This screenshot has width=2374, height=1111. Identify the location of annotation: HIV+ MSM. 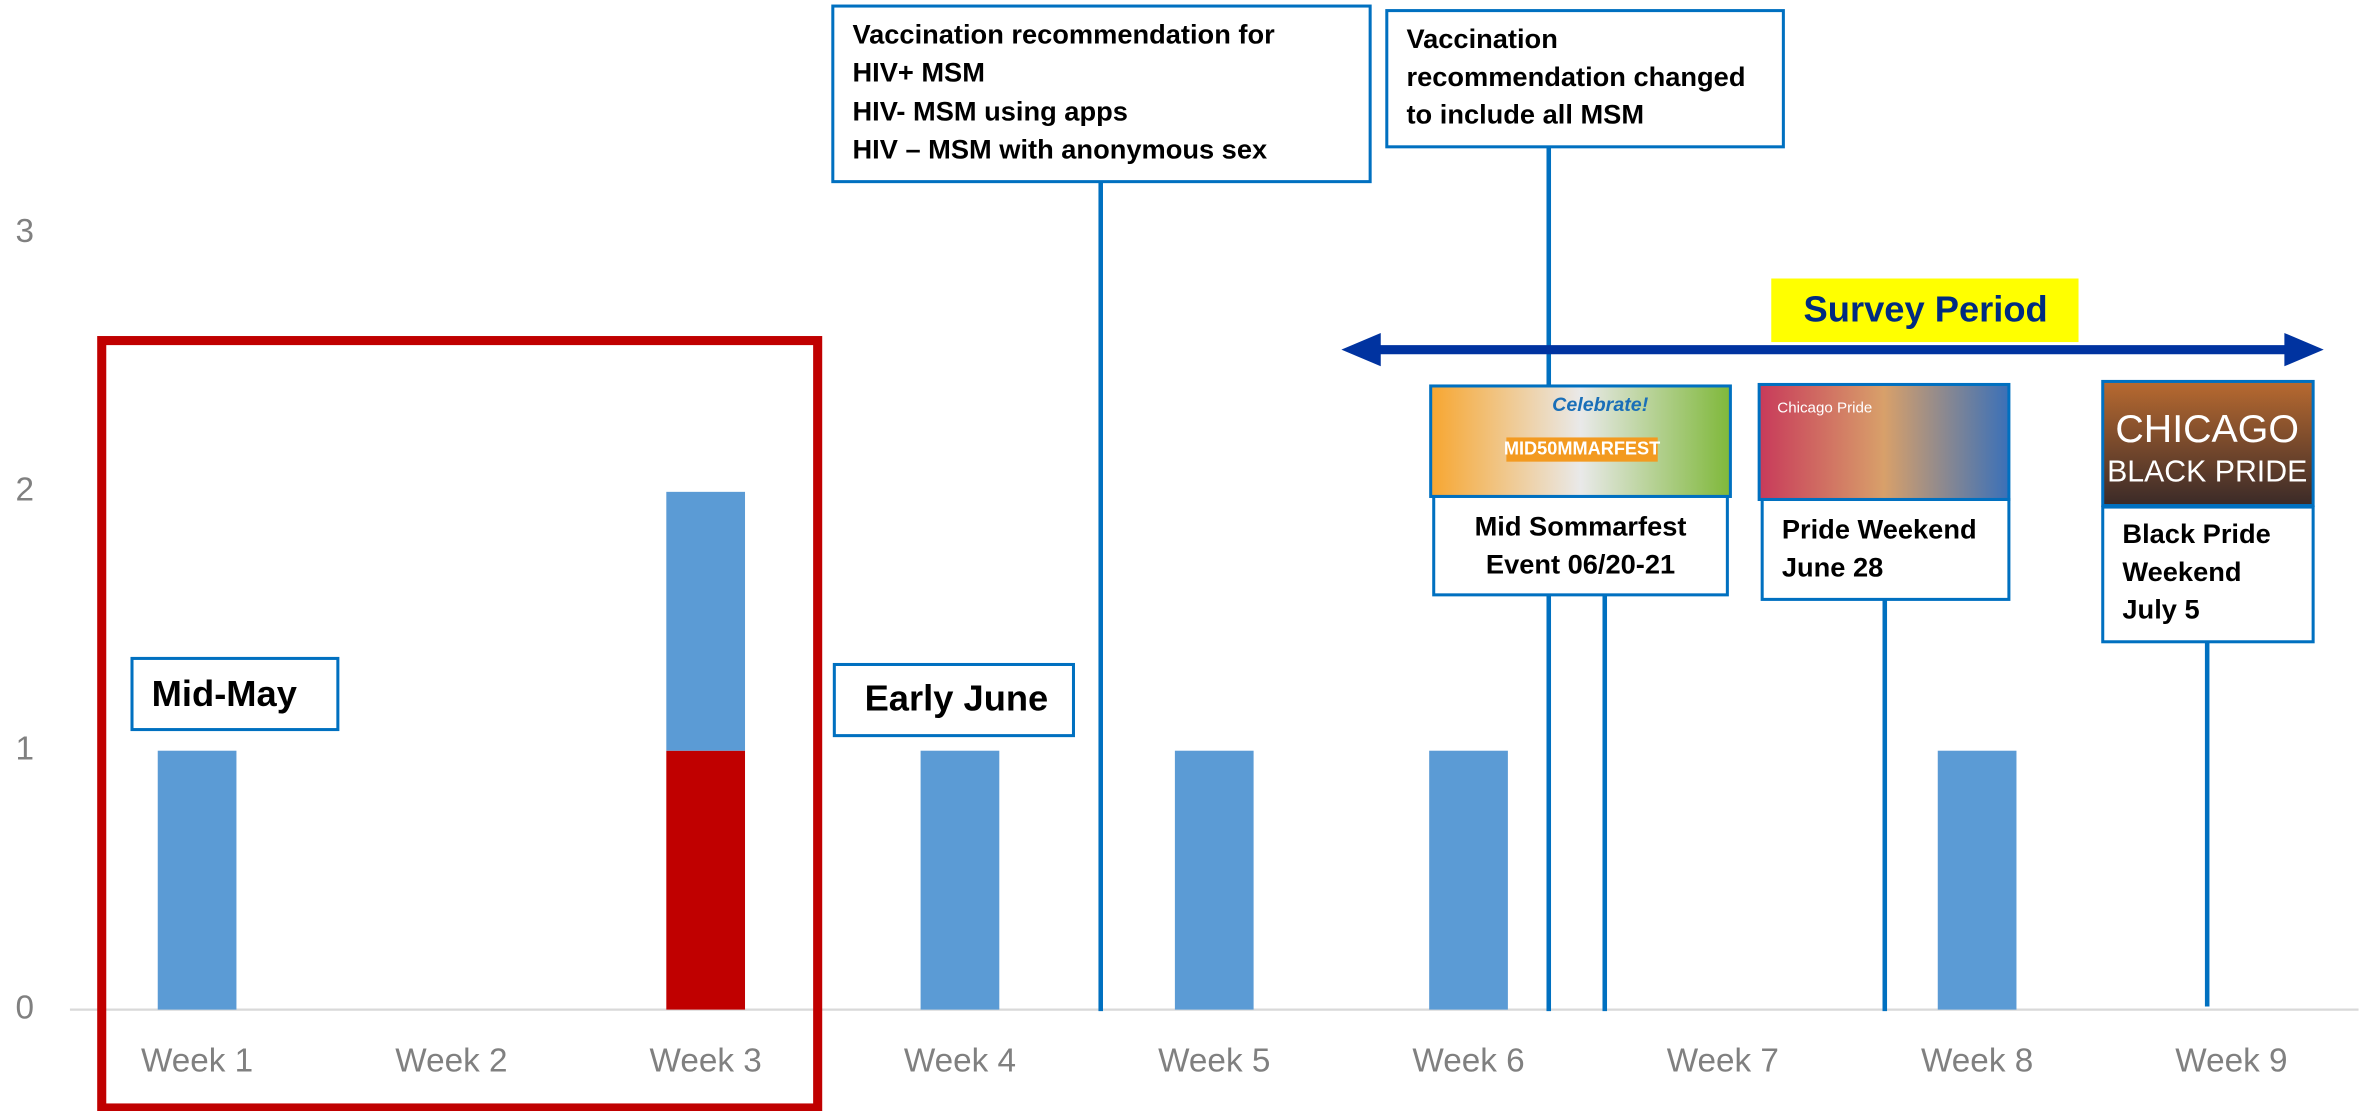
(918, 71).